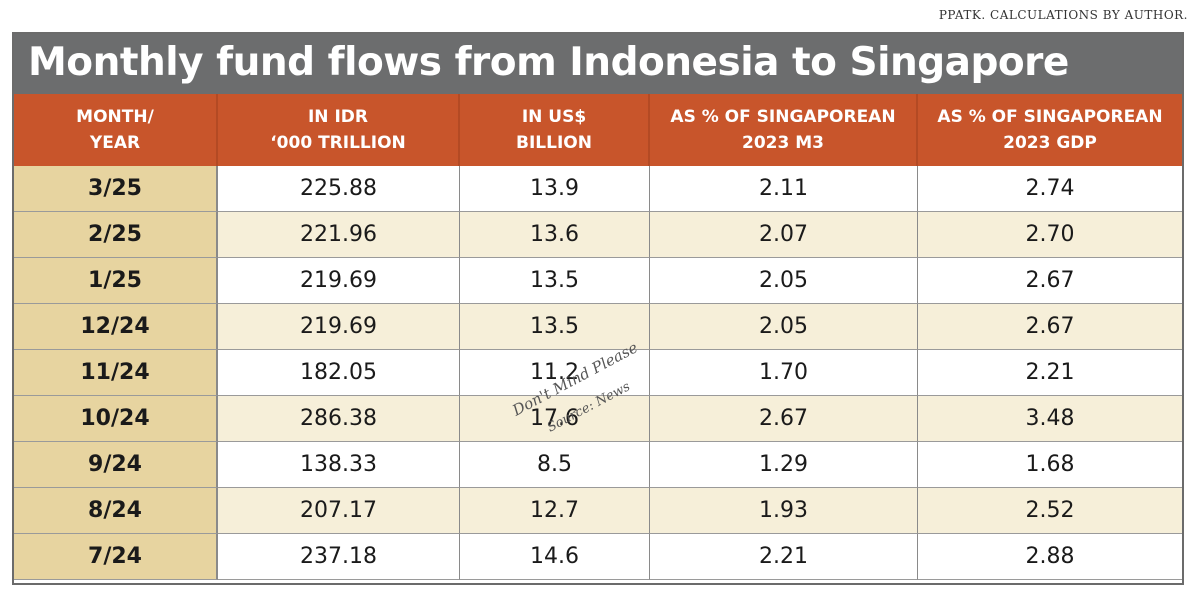 Image resolution: width=1200 pixels, height=597 pixels. Describe the element at coordinates (1050, 130) in the screenshot. I see `column-header-pct-gdp: AS % OF SINGAPOREAN 2023 GDP` at that location.